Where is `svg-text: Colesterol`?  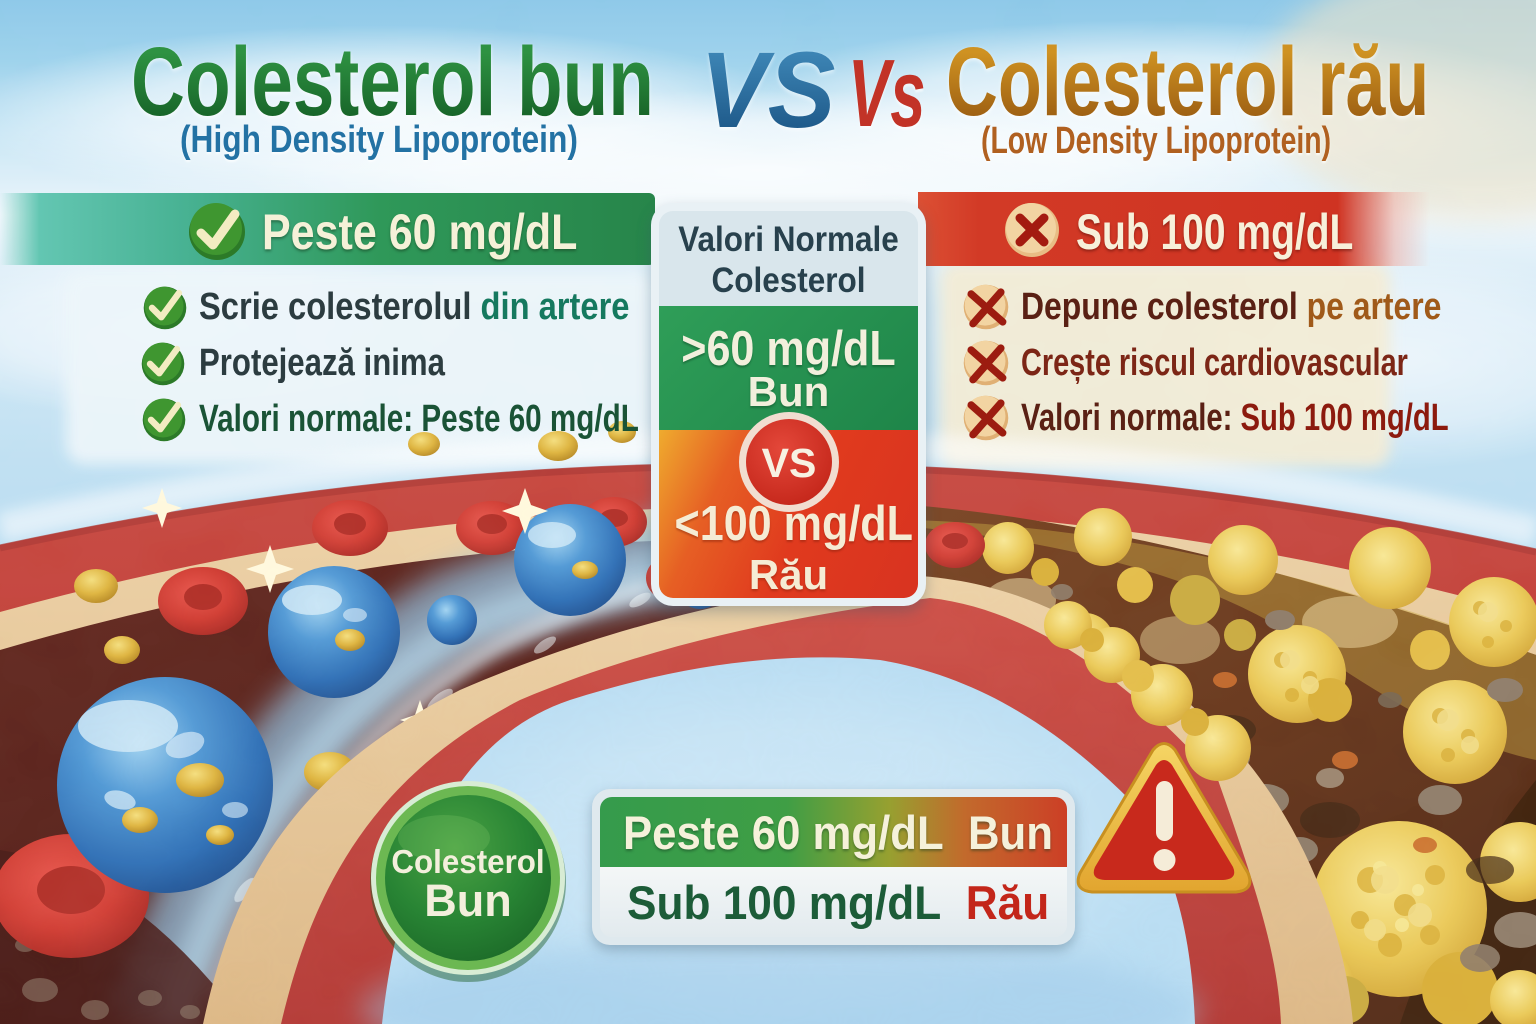 svg-text: Colesterol is located at coordinates (467, 861).